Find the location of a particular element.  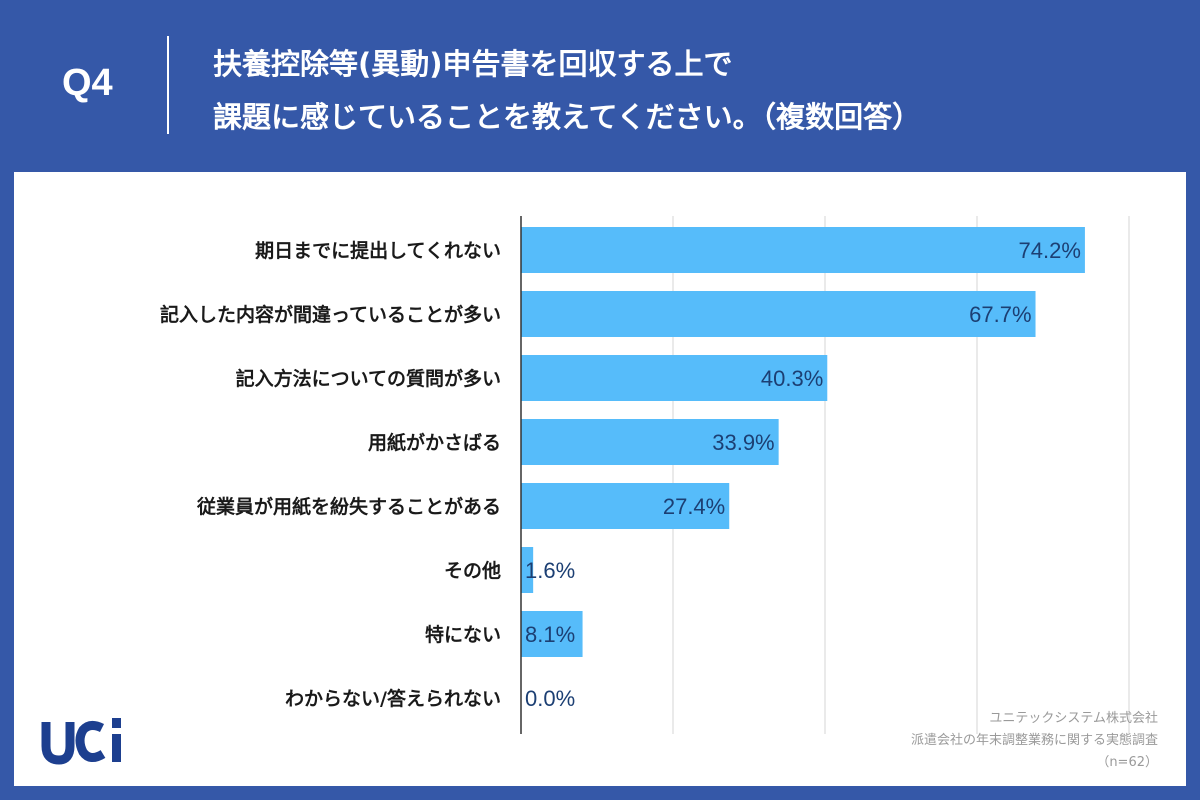

value-label-6: 8.1% is located at coordinates (550, 634).